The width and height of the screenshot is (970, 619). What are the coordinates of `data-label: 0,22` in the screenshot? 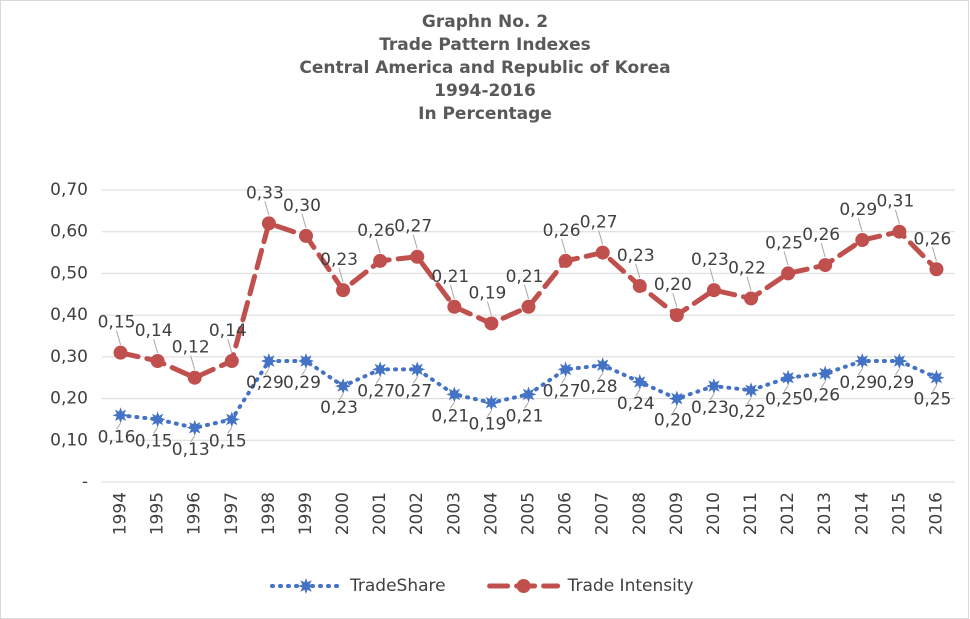 It's located at (747, 412).